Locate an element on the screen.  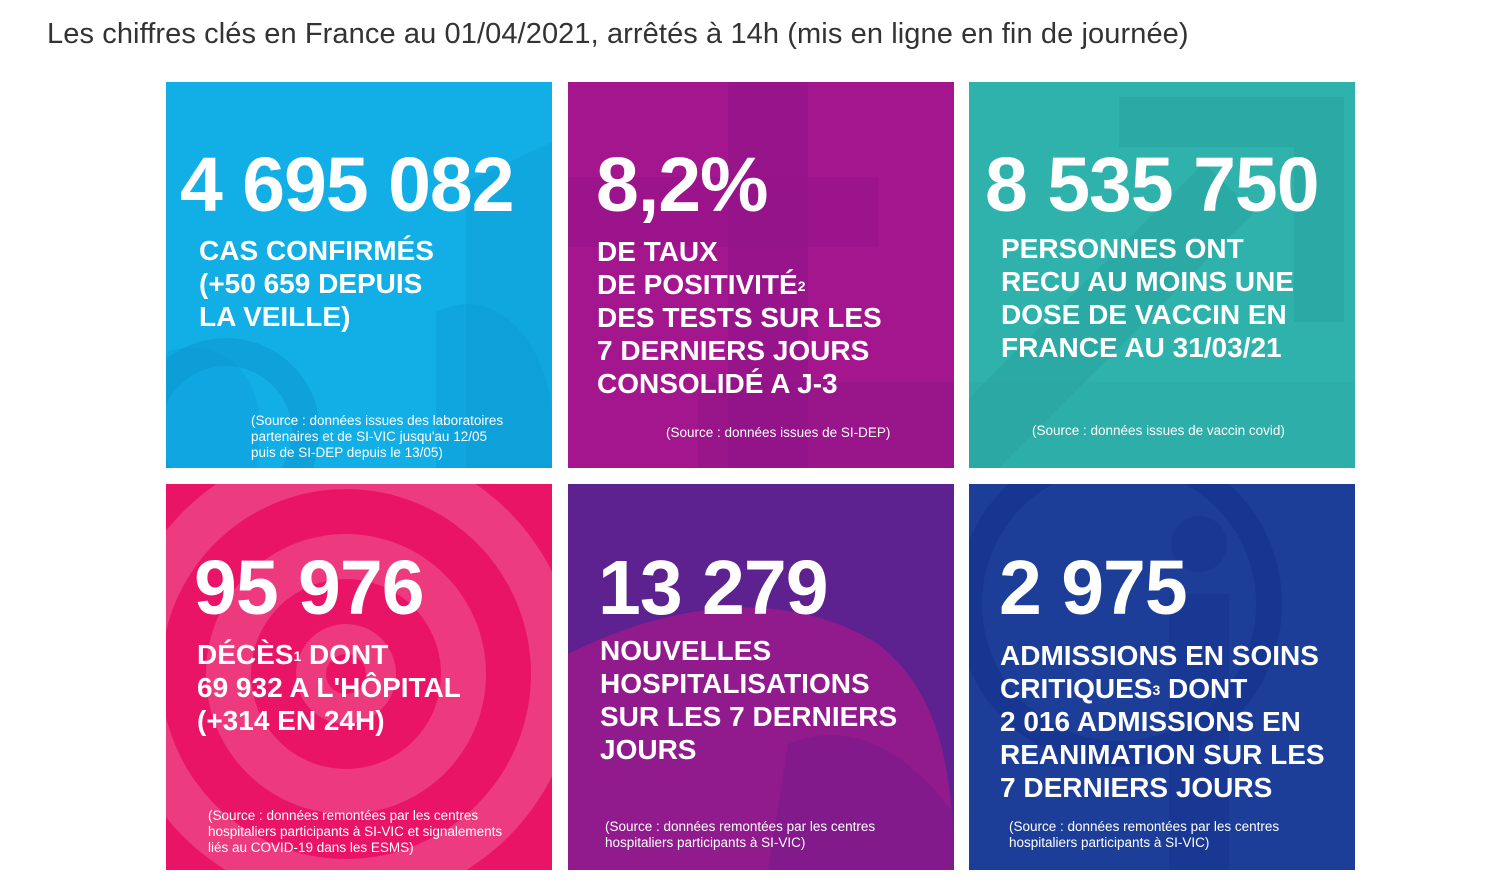
deaths-label-text: DONT is located at coordinates (345, 654).